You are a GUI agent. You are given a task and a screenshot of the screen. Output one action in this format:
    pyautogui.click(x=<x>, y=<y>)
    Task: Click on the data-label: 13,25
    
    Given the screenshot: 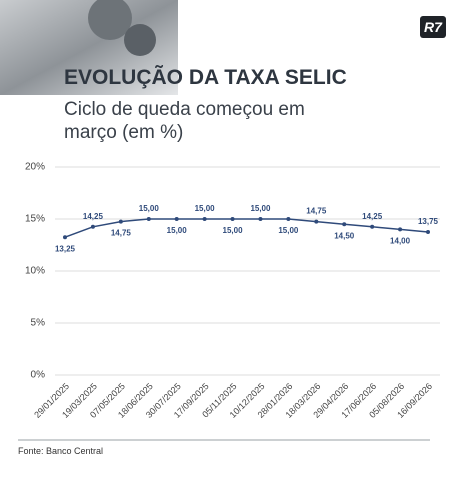 What is the action you would take?
    pyautogui.click(x=65, y=248)
    